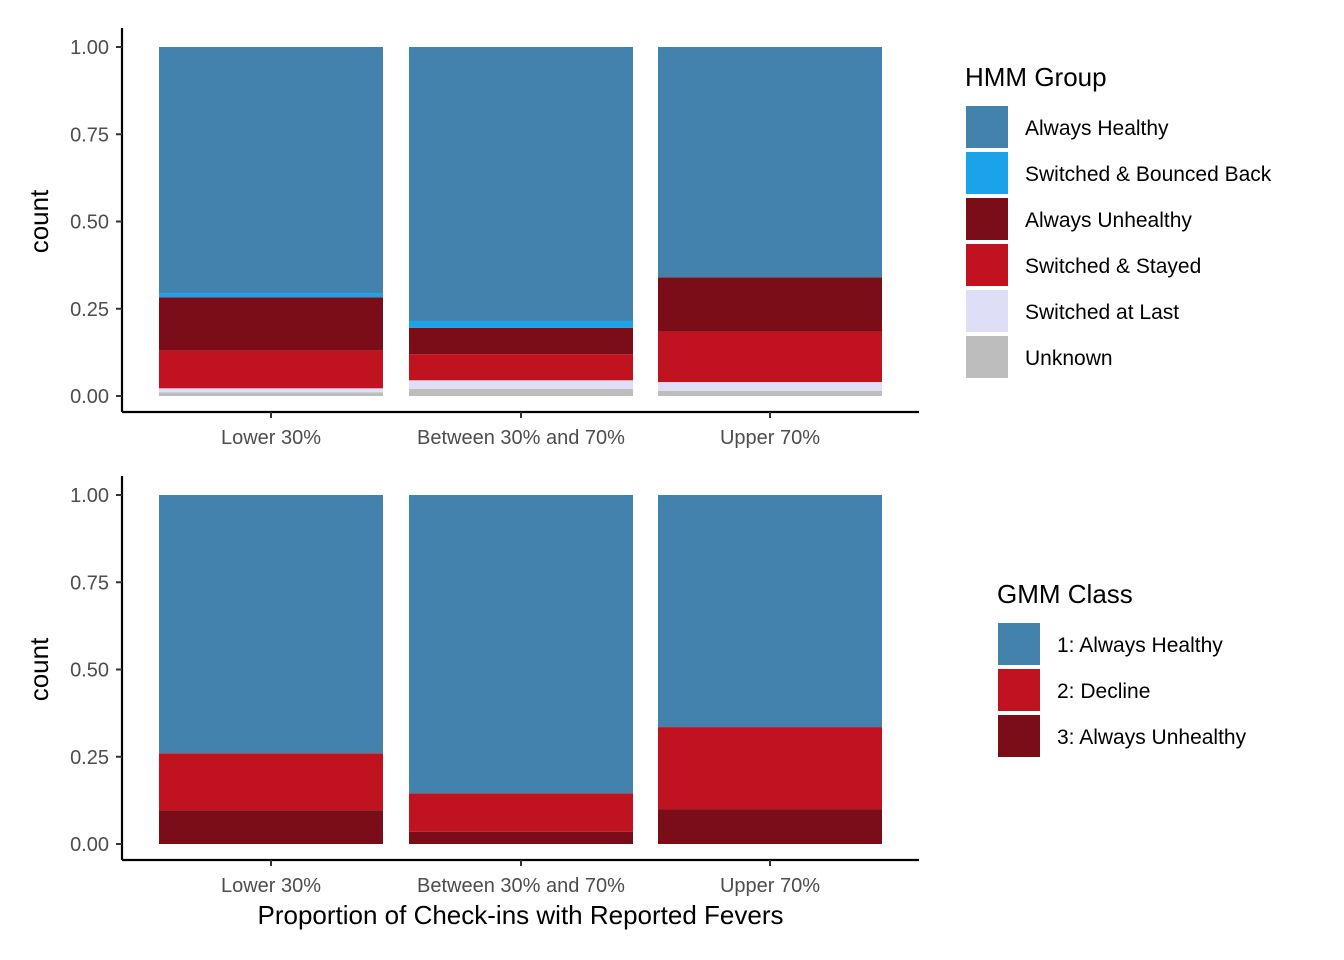 Image resolution: width=1344 pixels, height=960 pixels. What do you see at coordinates (1140, 645) in the screenshot?
I see `legend-label-1-always-healthy: 1: Always Healthy` at bounding box center [1140, 645].